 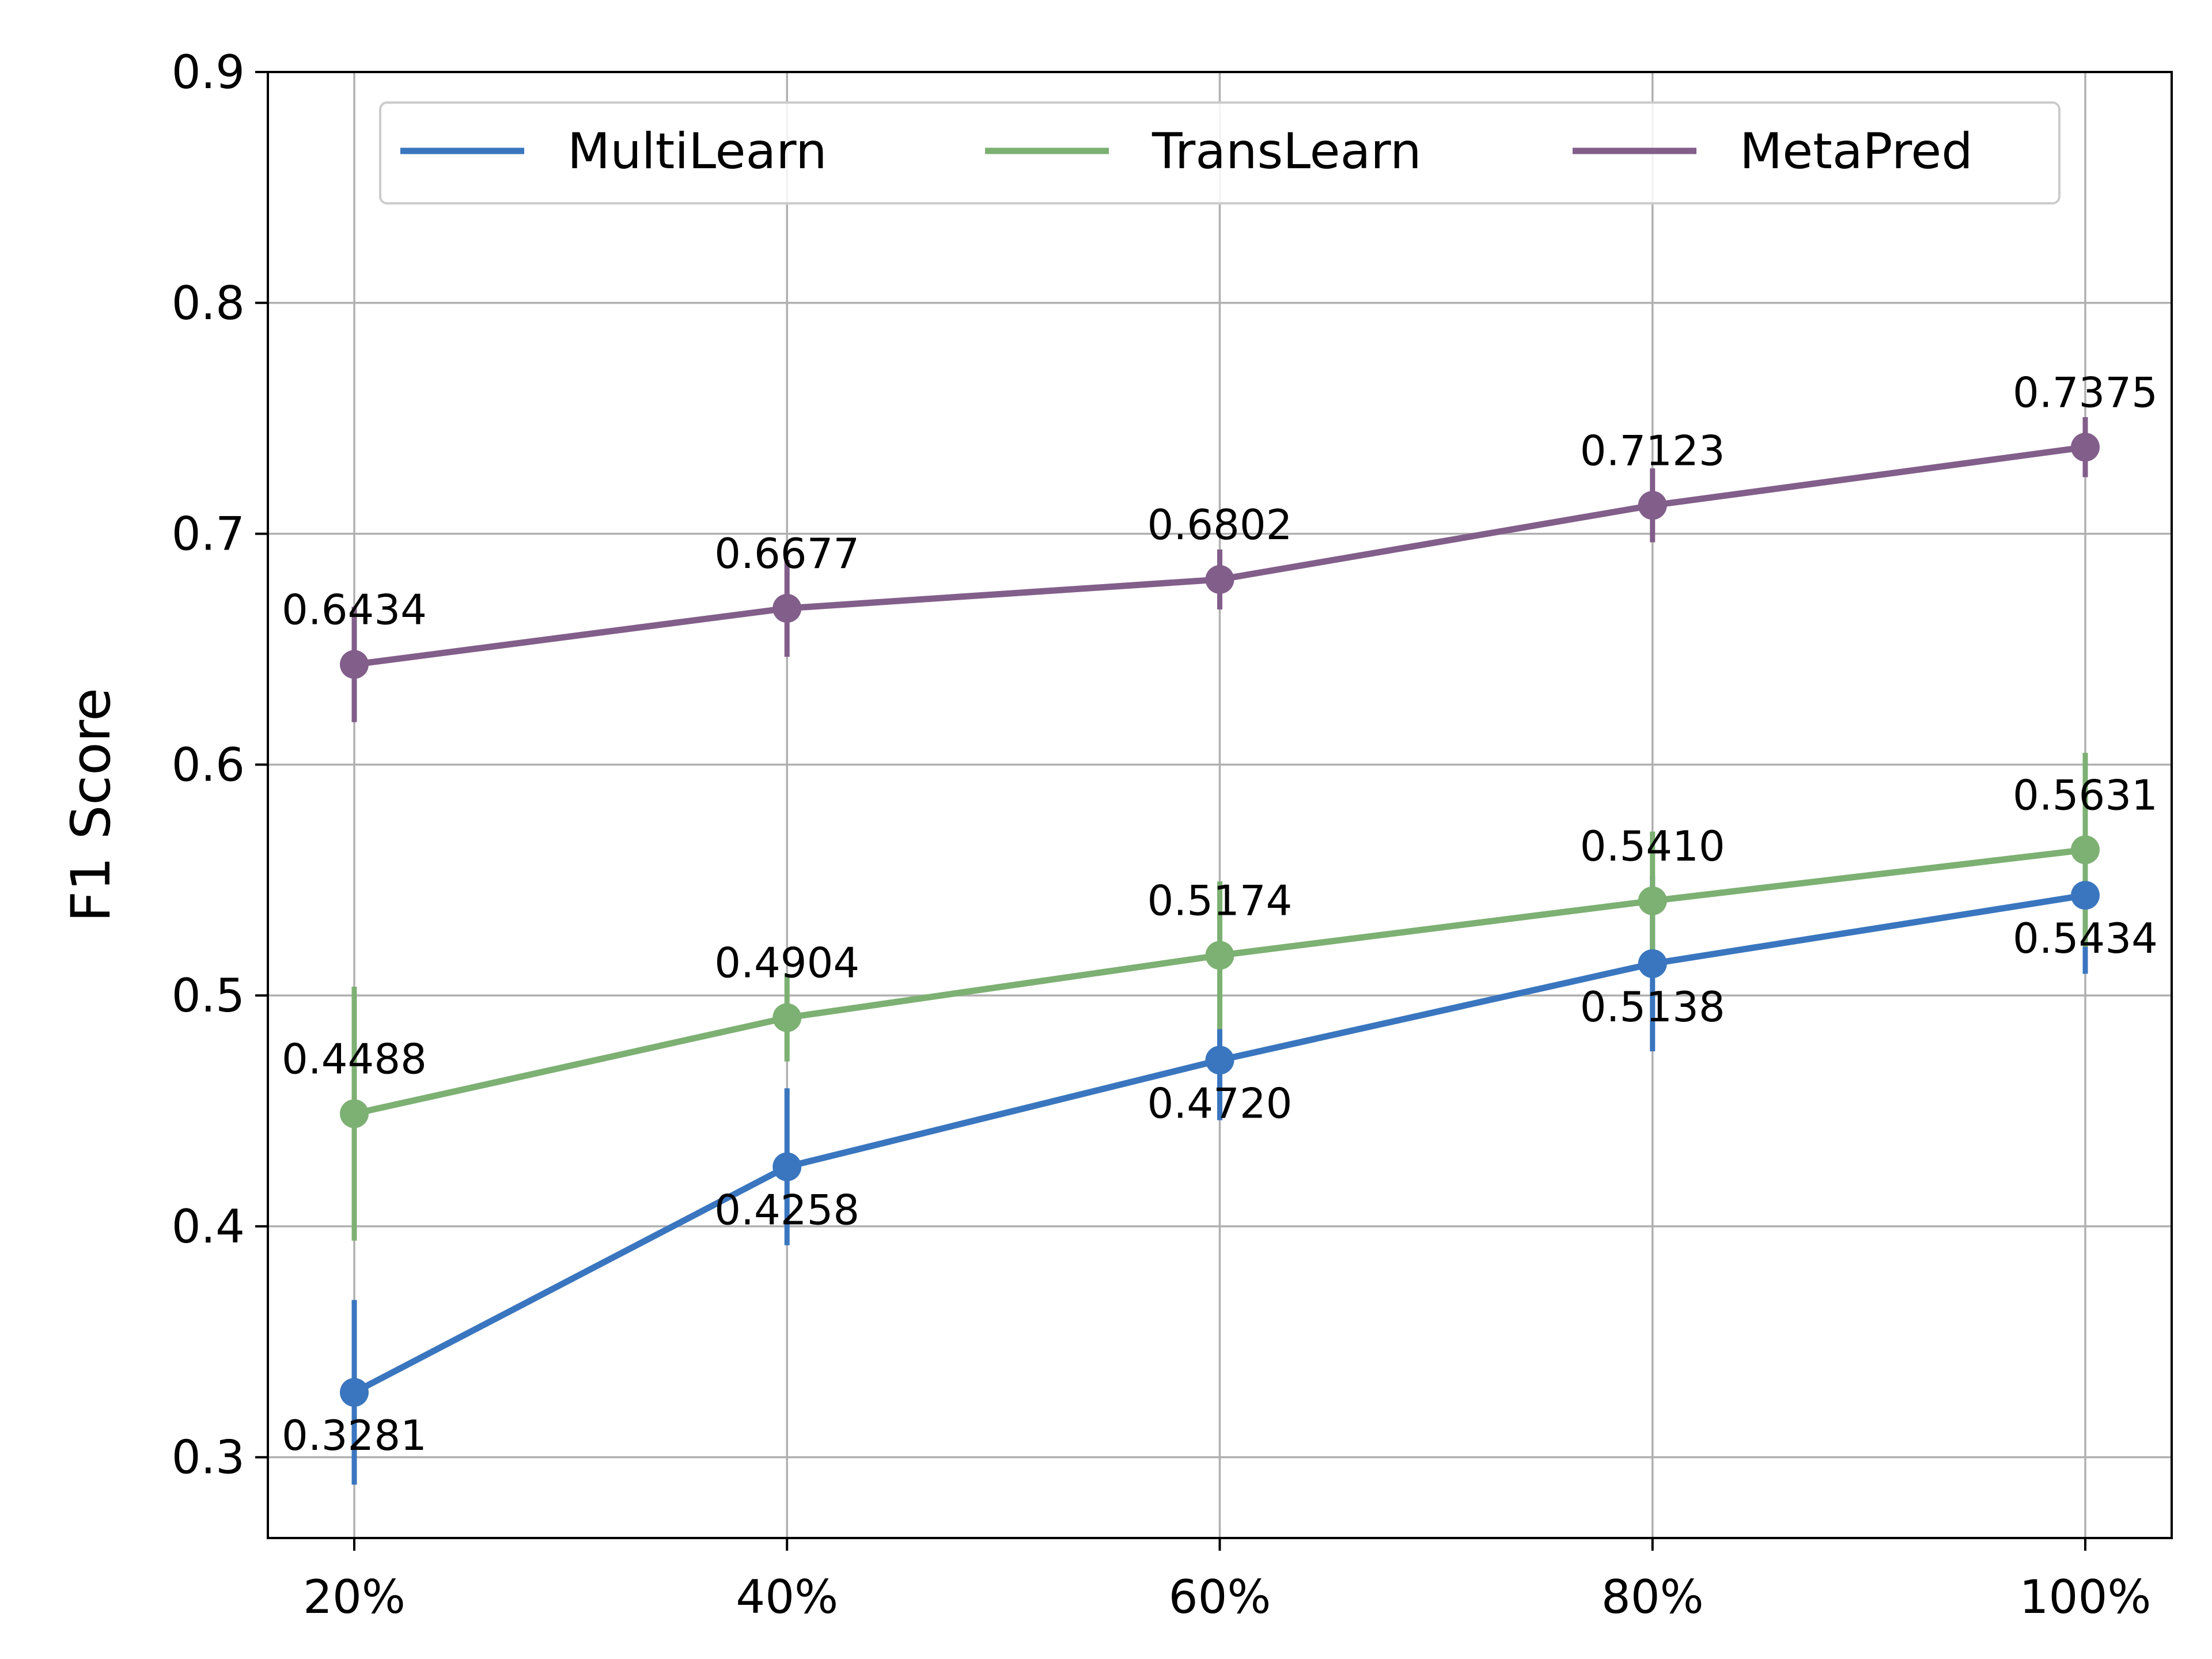 I want to click on data-label-translearn: 0.5631, so click(x=2085, y=795).